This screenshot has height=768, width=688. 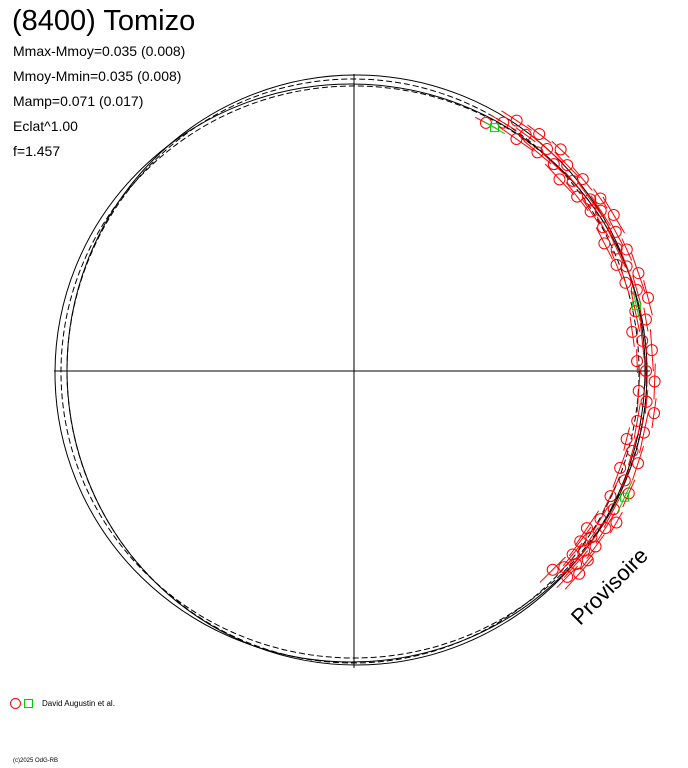 I want to click on copyright: (c)2025 OdG-RB, so click(x=36, y=761).